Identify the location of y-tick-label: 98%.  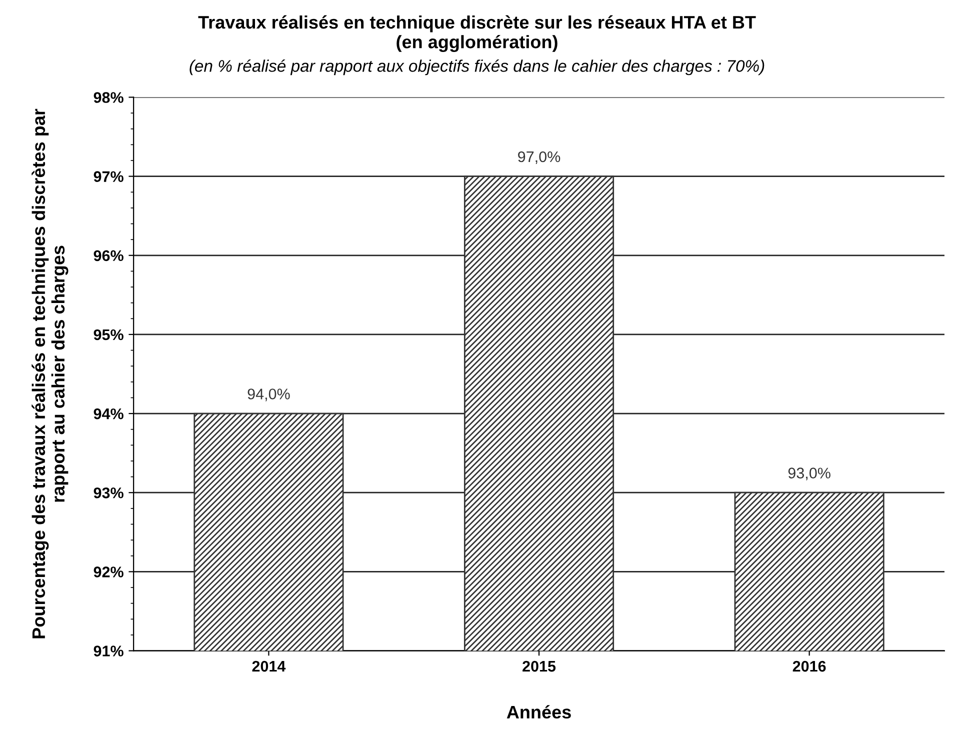
(109, 97).